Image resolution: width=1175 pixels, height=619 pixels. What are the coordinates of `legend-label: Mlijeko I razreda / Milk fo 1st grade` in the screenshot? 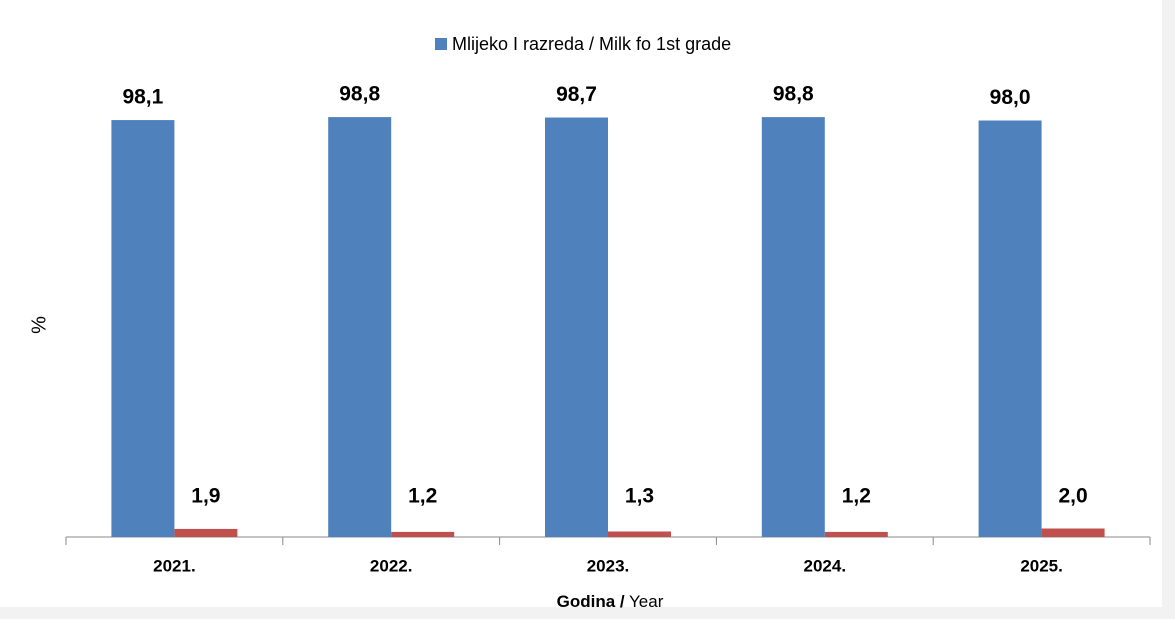 It's located at (591, 44).